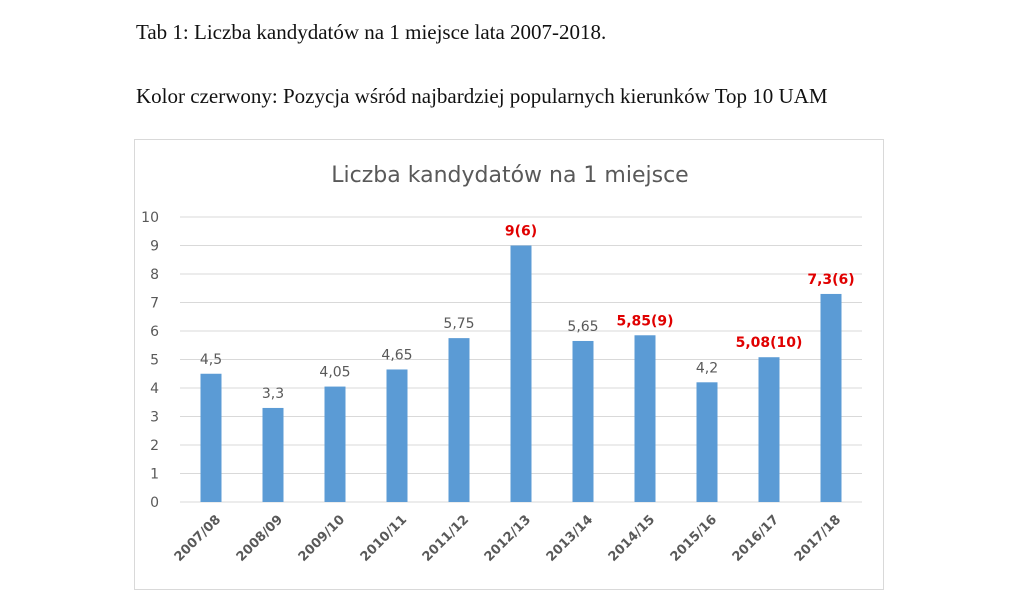 The width and height of the screenshot is (1028, 597). What do you see at coordinates (830, 280) in the screenshot?
I see `data-label: 7,3(6)` at bounding box center [830, 280].